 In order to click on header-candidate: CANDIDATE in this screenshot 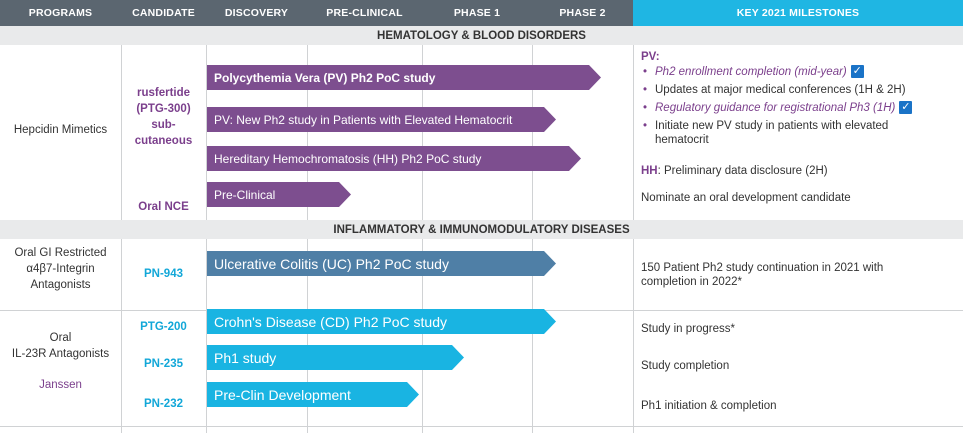, I will do `click(163, 13)`.